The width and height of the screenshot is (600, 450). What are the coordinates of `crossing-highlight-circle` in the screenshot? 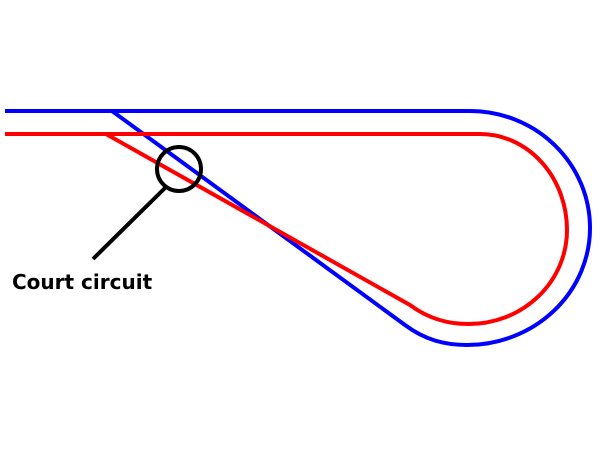 It's located at (179, 169).